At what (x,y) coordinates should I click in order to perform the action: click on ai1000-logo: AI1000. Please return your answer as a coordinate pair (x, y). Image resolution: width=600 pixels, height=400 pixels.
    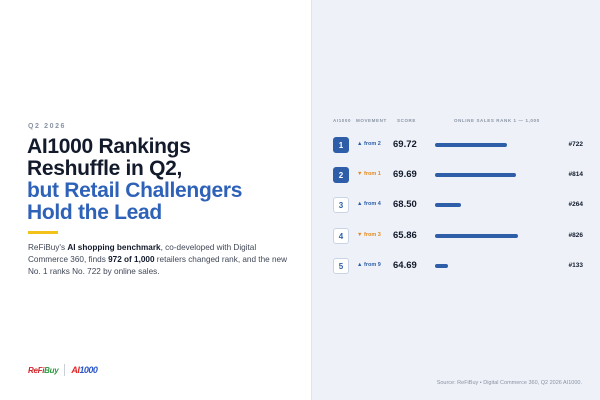
    Looking at the image, I should click on (84, 370).